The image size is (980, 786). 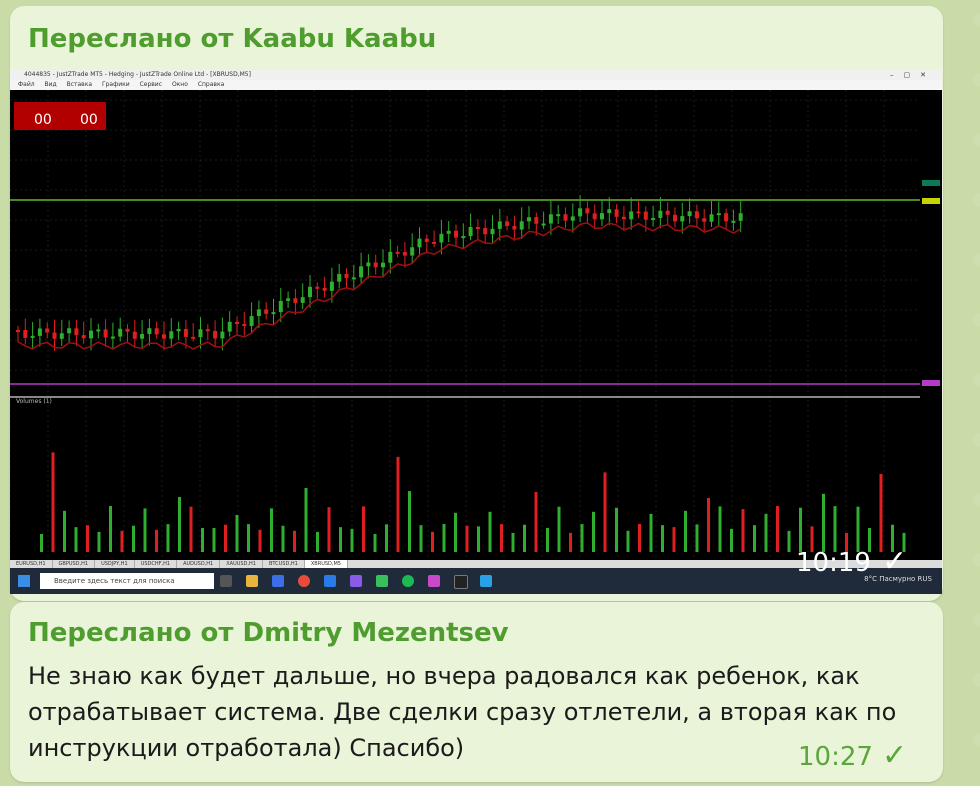 What do you see at coordinates (898, 579) in the screenshot?
I see `system-tray: 8°C Пасмурно RUS` at bounding box center [898, 579].